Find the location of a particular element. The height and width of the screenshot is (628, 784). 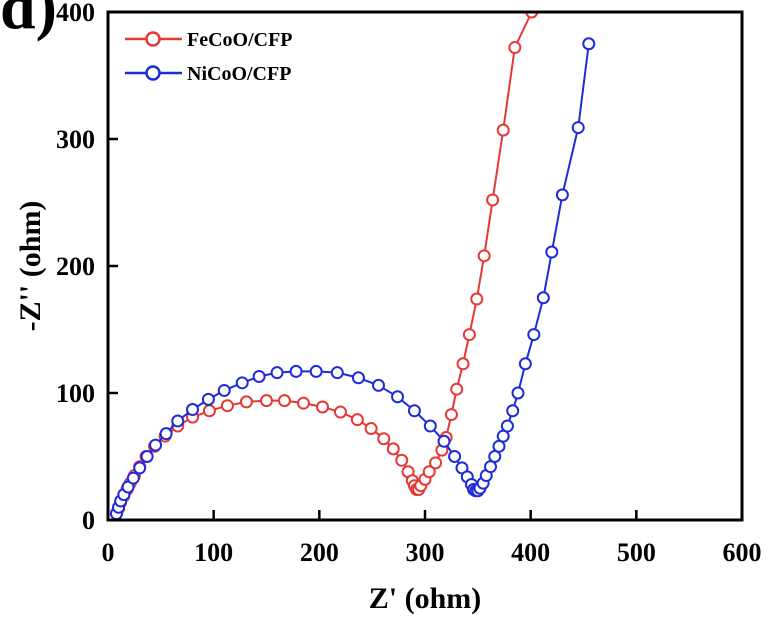

x-tick-label: 200 is located at coordinates (319, 552).